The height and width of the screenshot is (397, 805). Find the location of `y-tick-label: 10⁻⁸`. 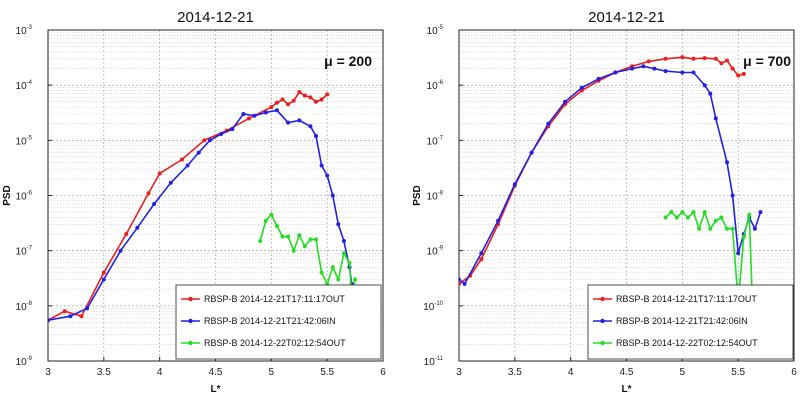

y-tick-label: 10⁻⁸ is located at coordinates (435, 197).